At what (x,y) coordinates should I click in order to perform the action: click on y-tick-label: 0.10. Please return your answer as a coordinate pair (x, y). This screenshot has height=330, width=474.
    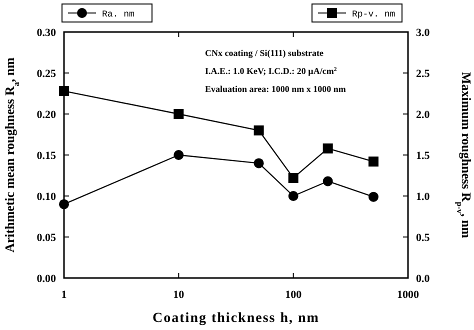
    Looking at the image, I should click on (46, 197).